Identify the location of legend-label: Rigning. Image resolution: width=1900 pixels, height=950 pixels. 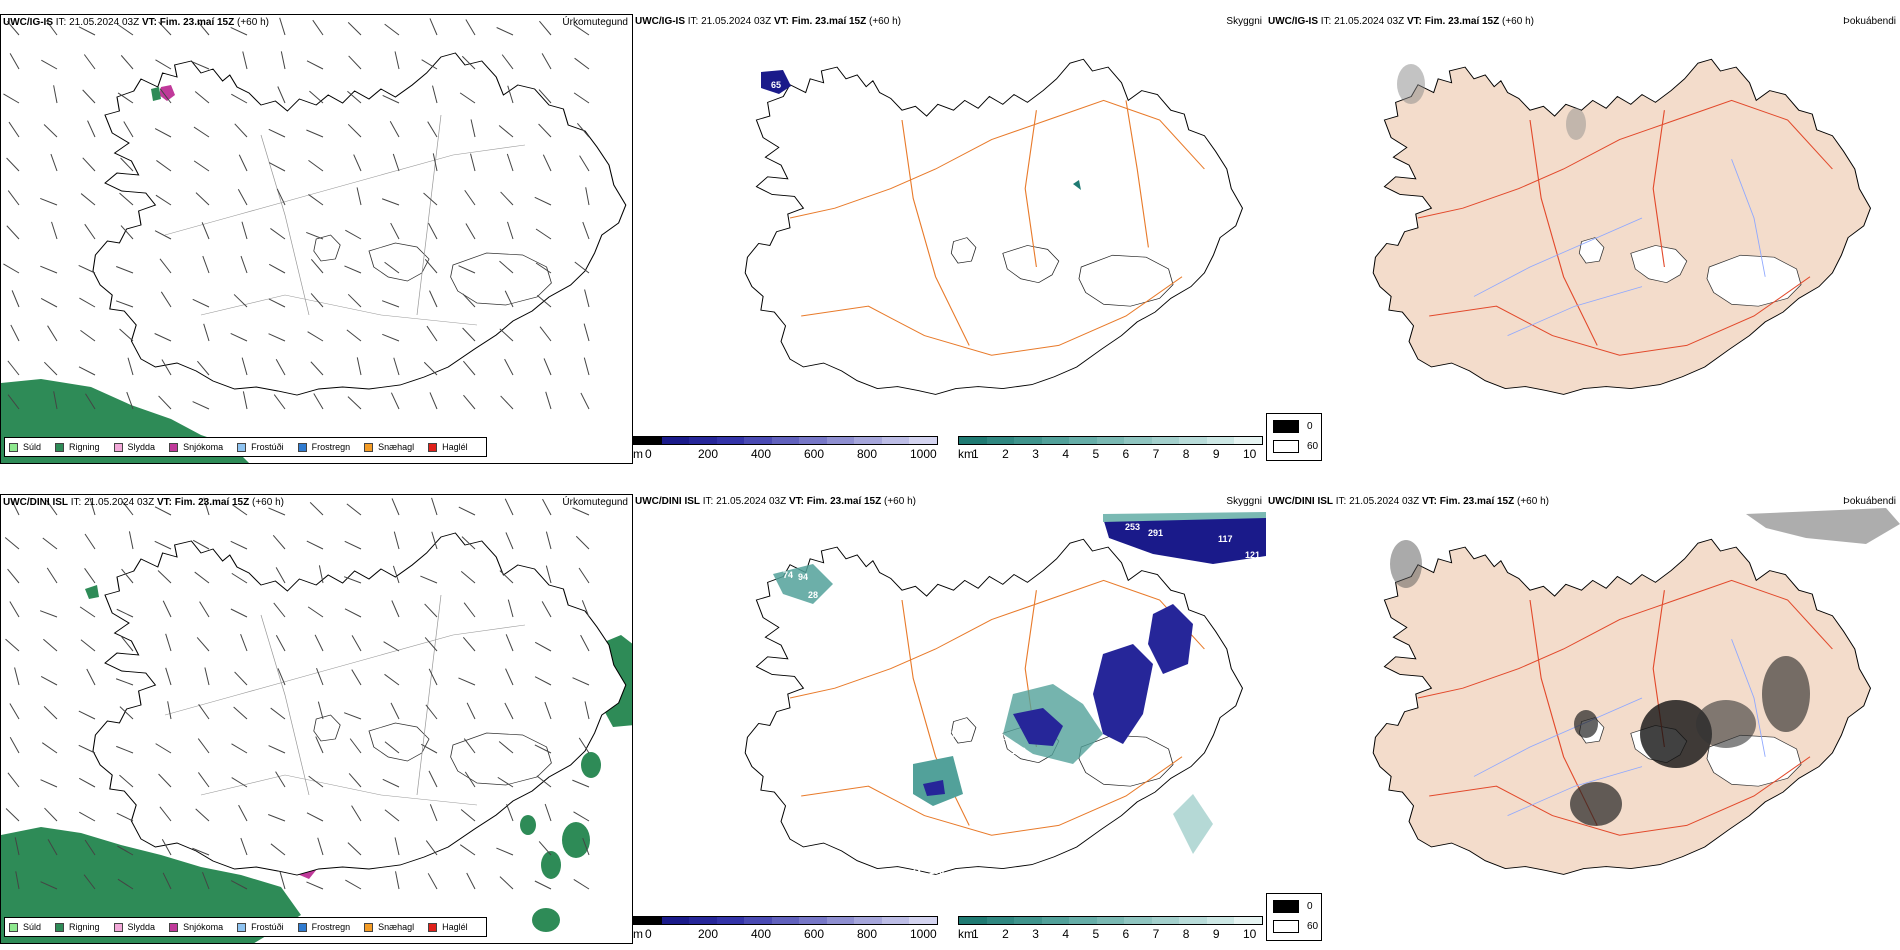
(84, 927).